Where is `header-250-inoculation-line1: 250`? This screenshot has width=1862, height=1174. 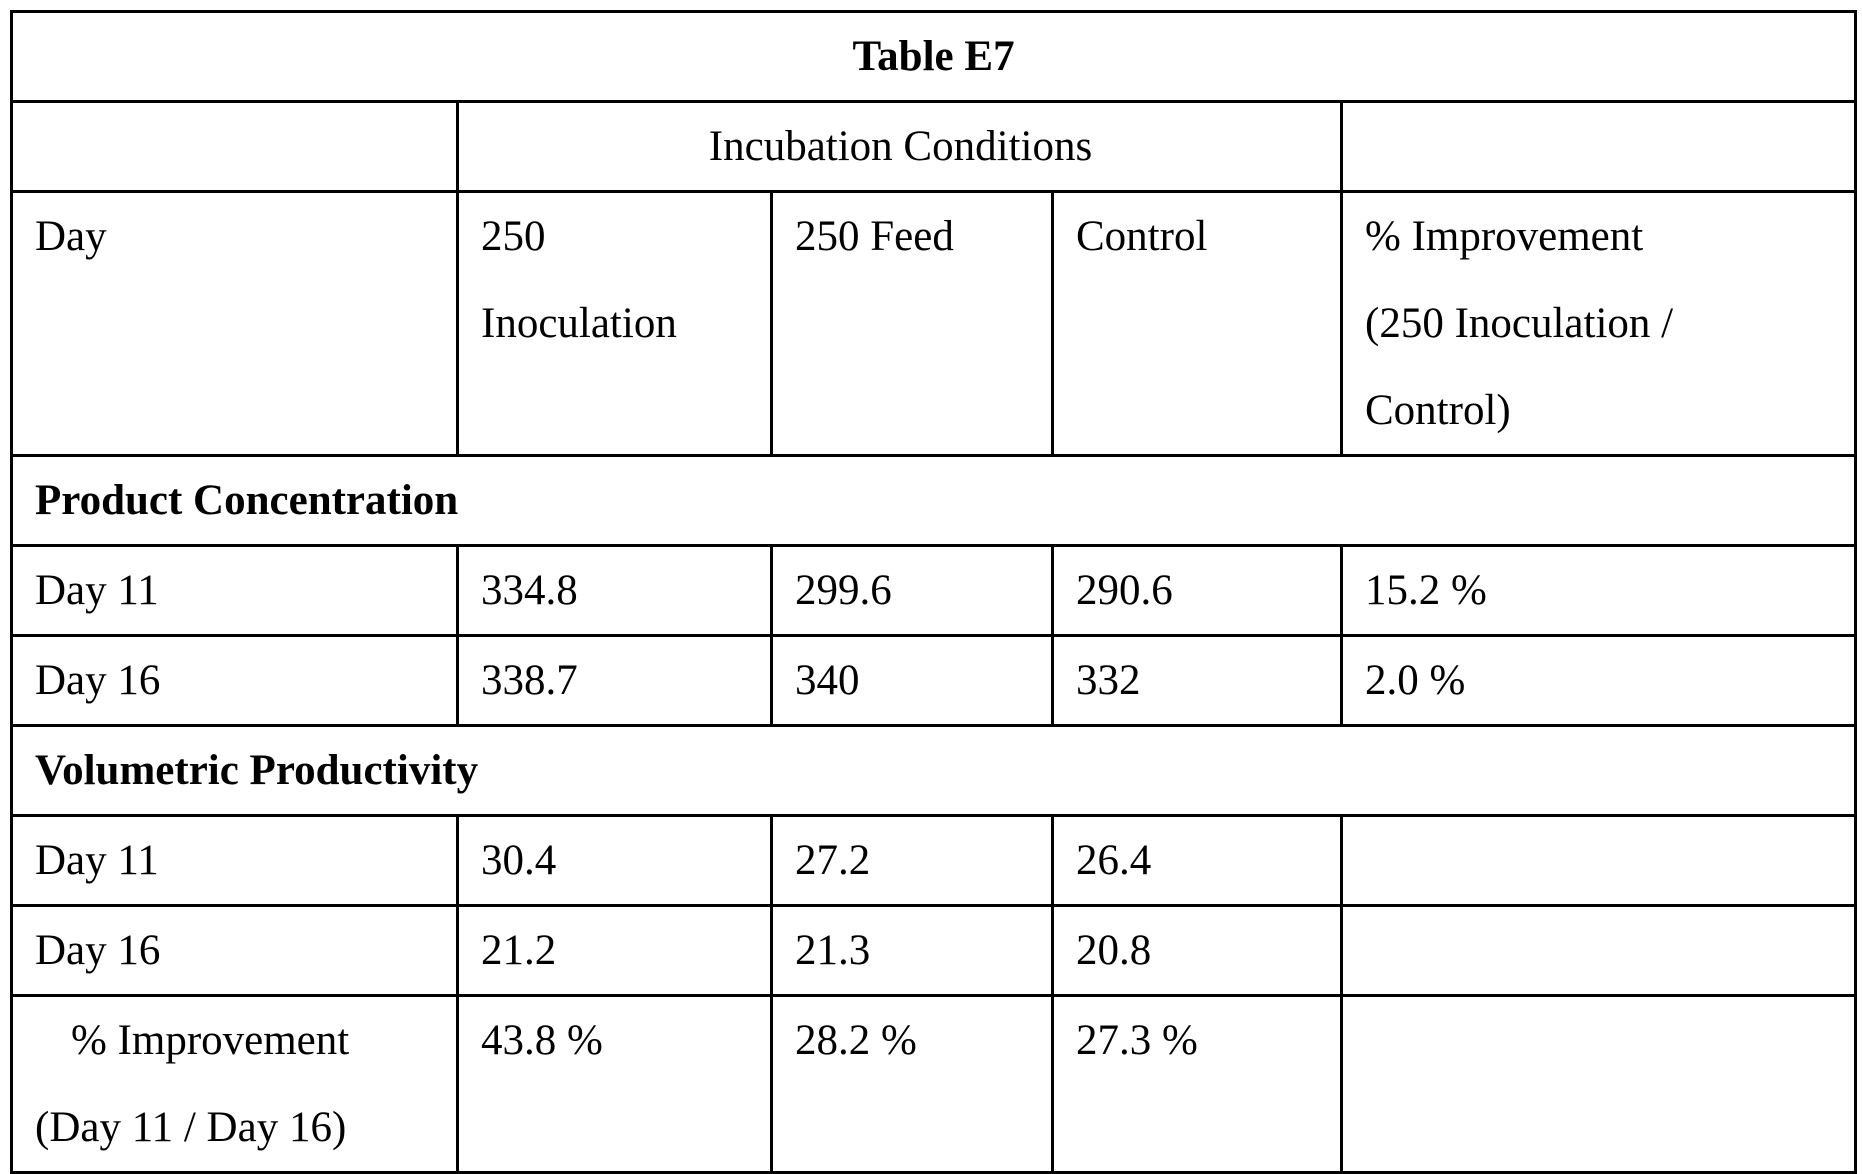 header-250-inoculation-line1: 250 is located at coordinates (513, 236).